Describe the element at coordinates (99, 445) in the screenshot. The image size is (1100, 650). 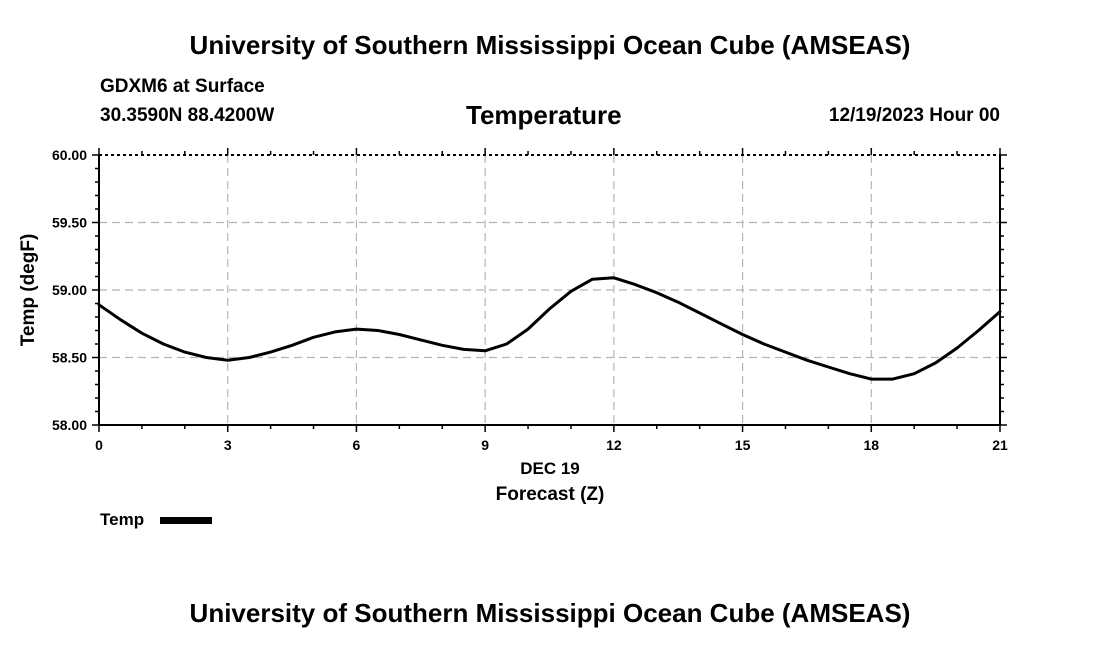
I see `x-tick-label: 0` at that location.